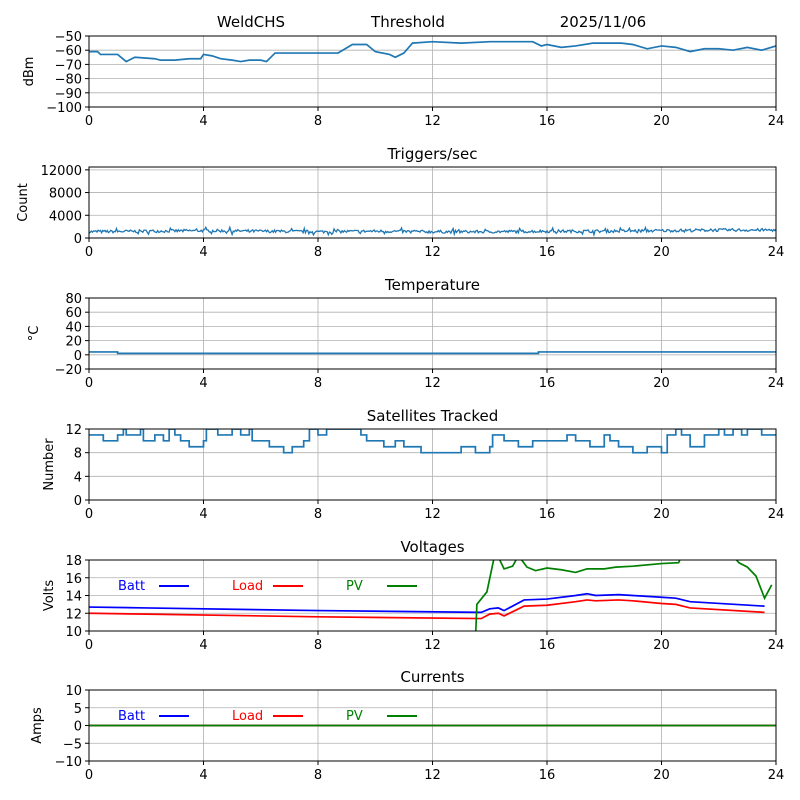 The width and height of the screenshot is (800, 800). I want to click on panel-title: Voltages, so click(432, 547).